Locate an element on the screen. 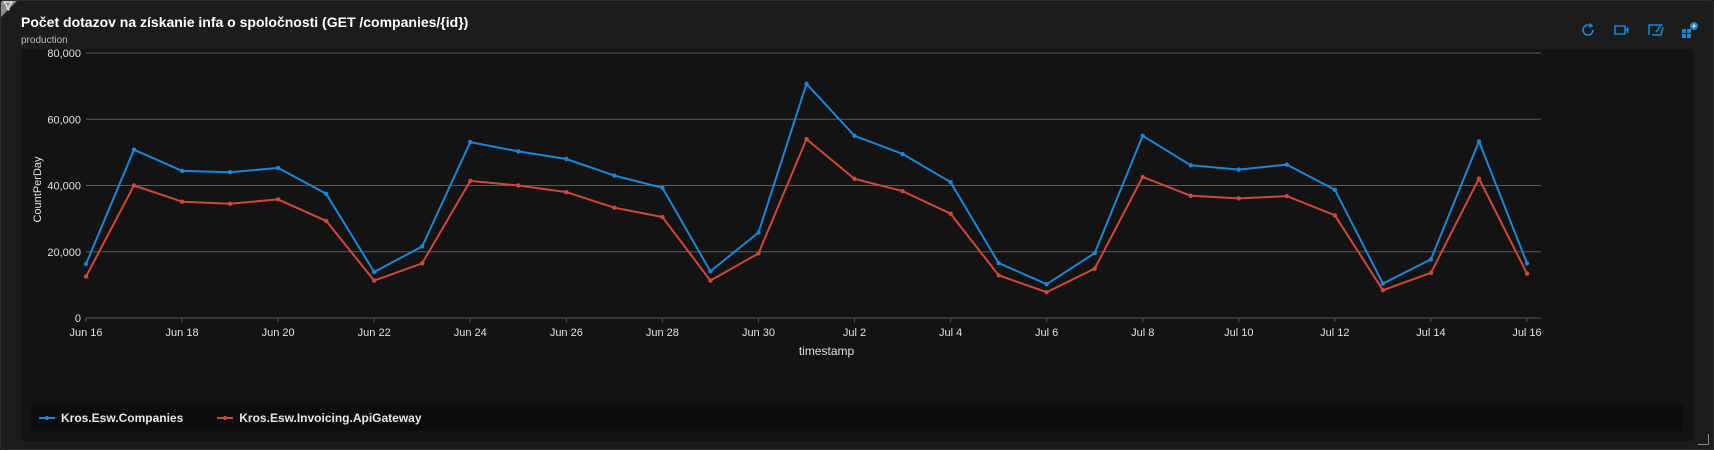 The image size is (1714, 450). x-tick-label: Jun 16 is located at coordinates (85, 333).